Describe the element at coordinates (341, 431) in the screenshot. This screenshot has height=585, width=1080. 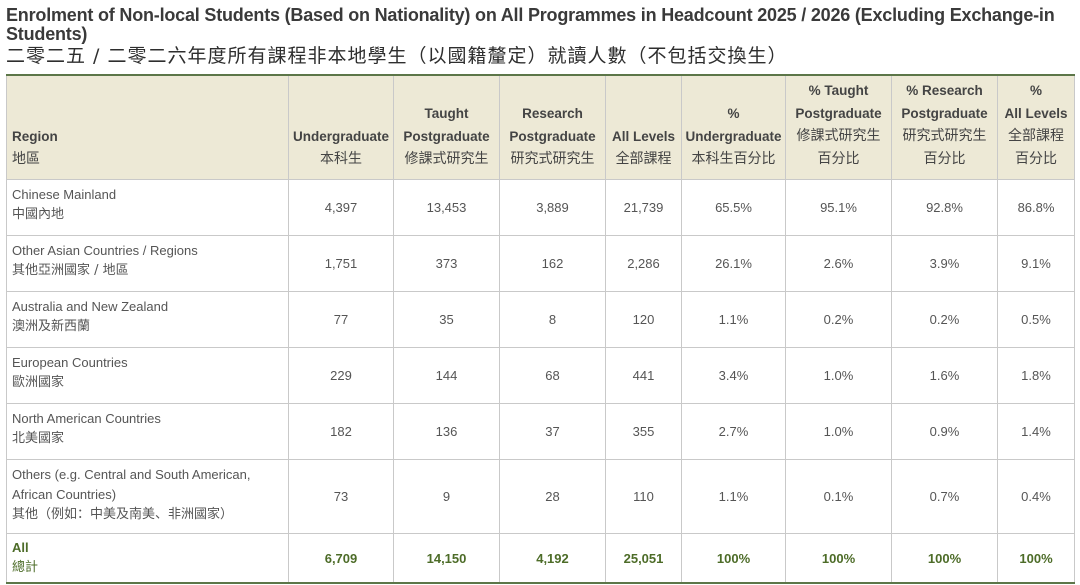
I see `value-cell: 182` at that location.